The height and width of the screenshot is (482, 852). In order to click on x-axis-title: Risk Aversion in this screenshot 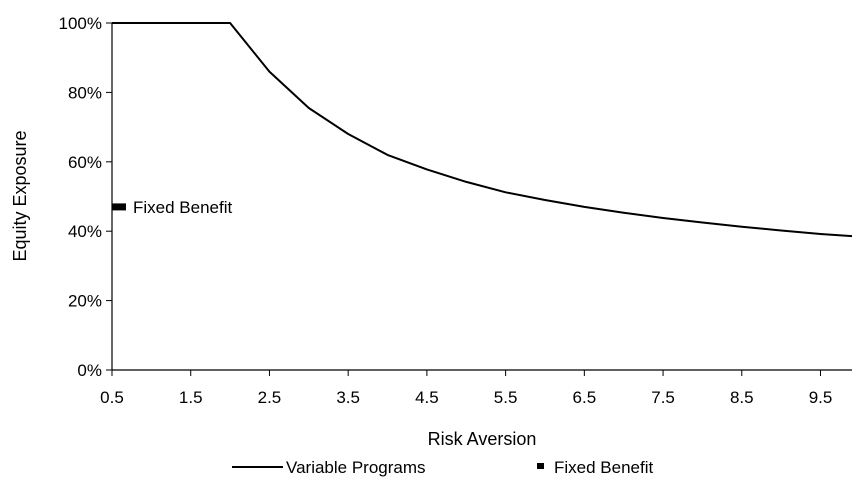, I will do `click(482, 439)`.